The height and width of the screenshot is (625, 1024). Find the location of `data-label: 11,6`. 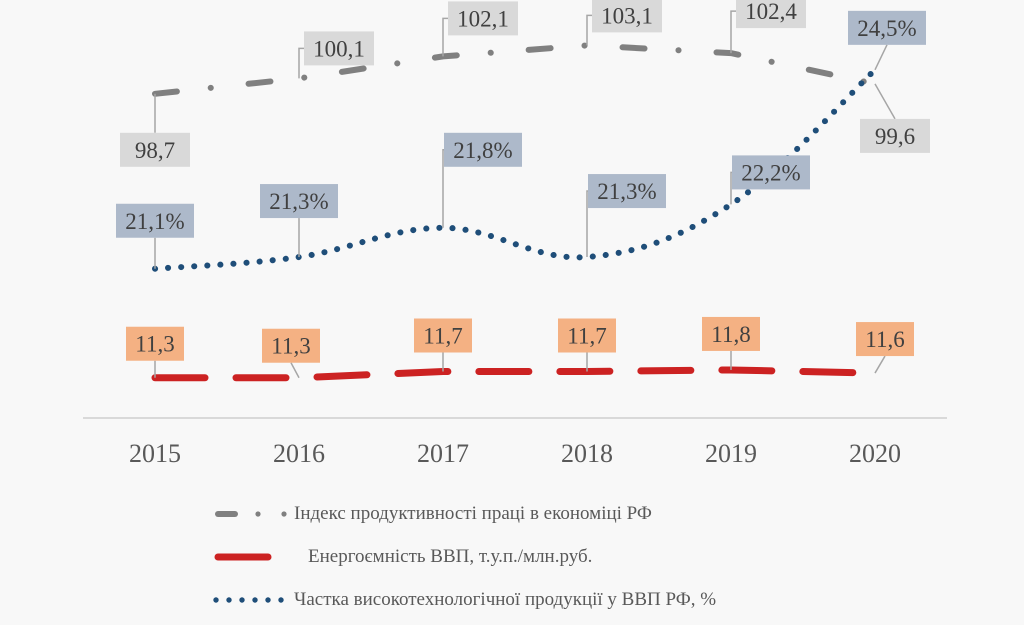

data-label: 11,6 is located at coordinates (884, 339).